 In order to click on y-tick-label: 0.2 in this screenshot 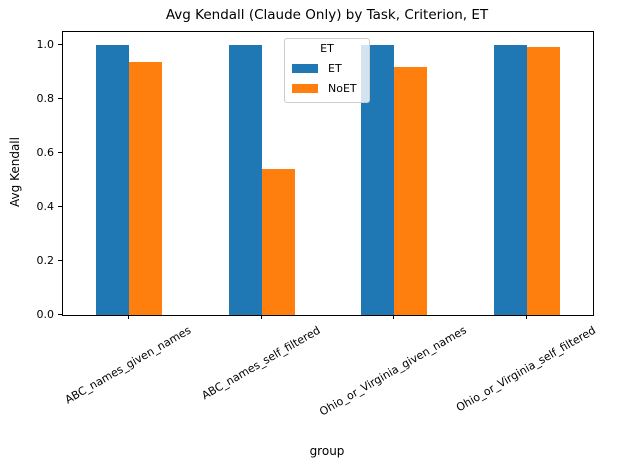, I will do `click(45, 260)`.